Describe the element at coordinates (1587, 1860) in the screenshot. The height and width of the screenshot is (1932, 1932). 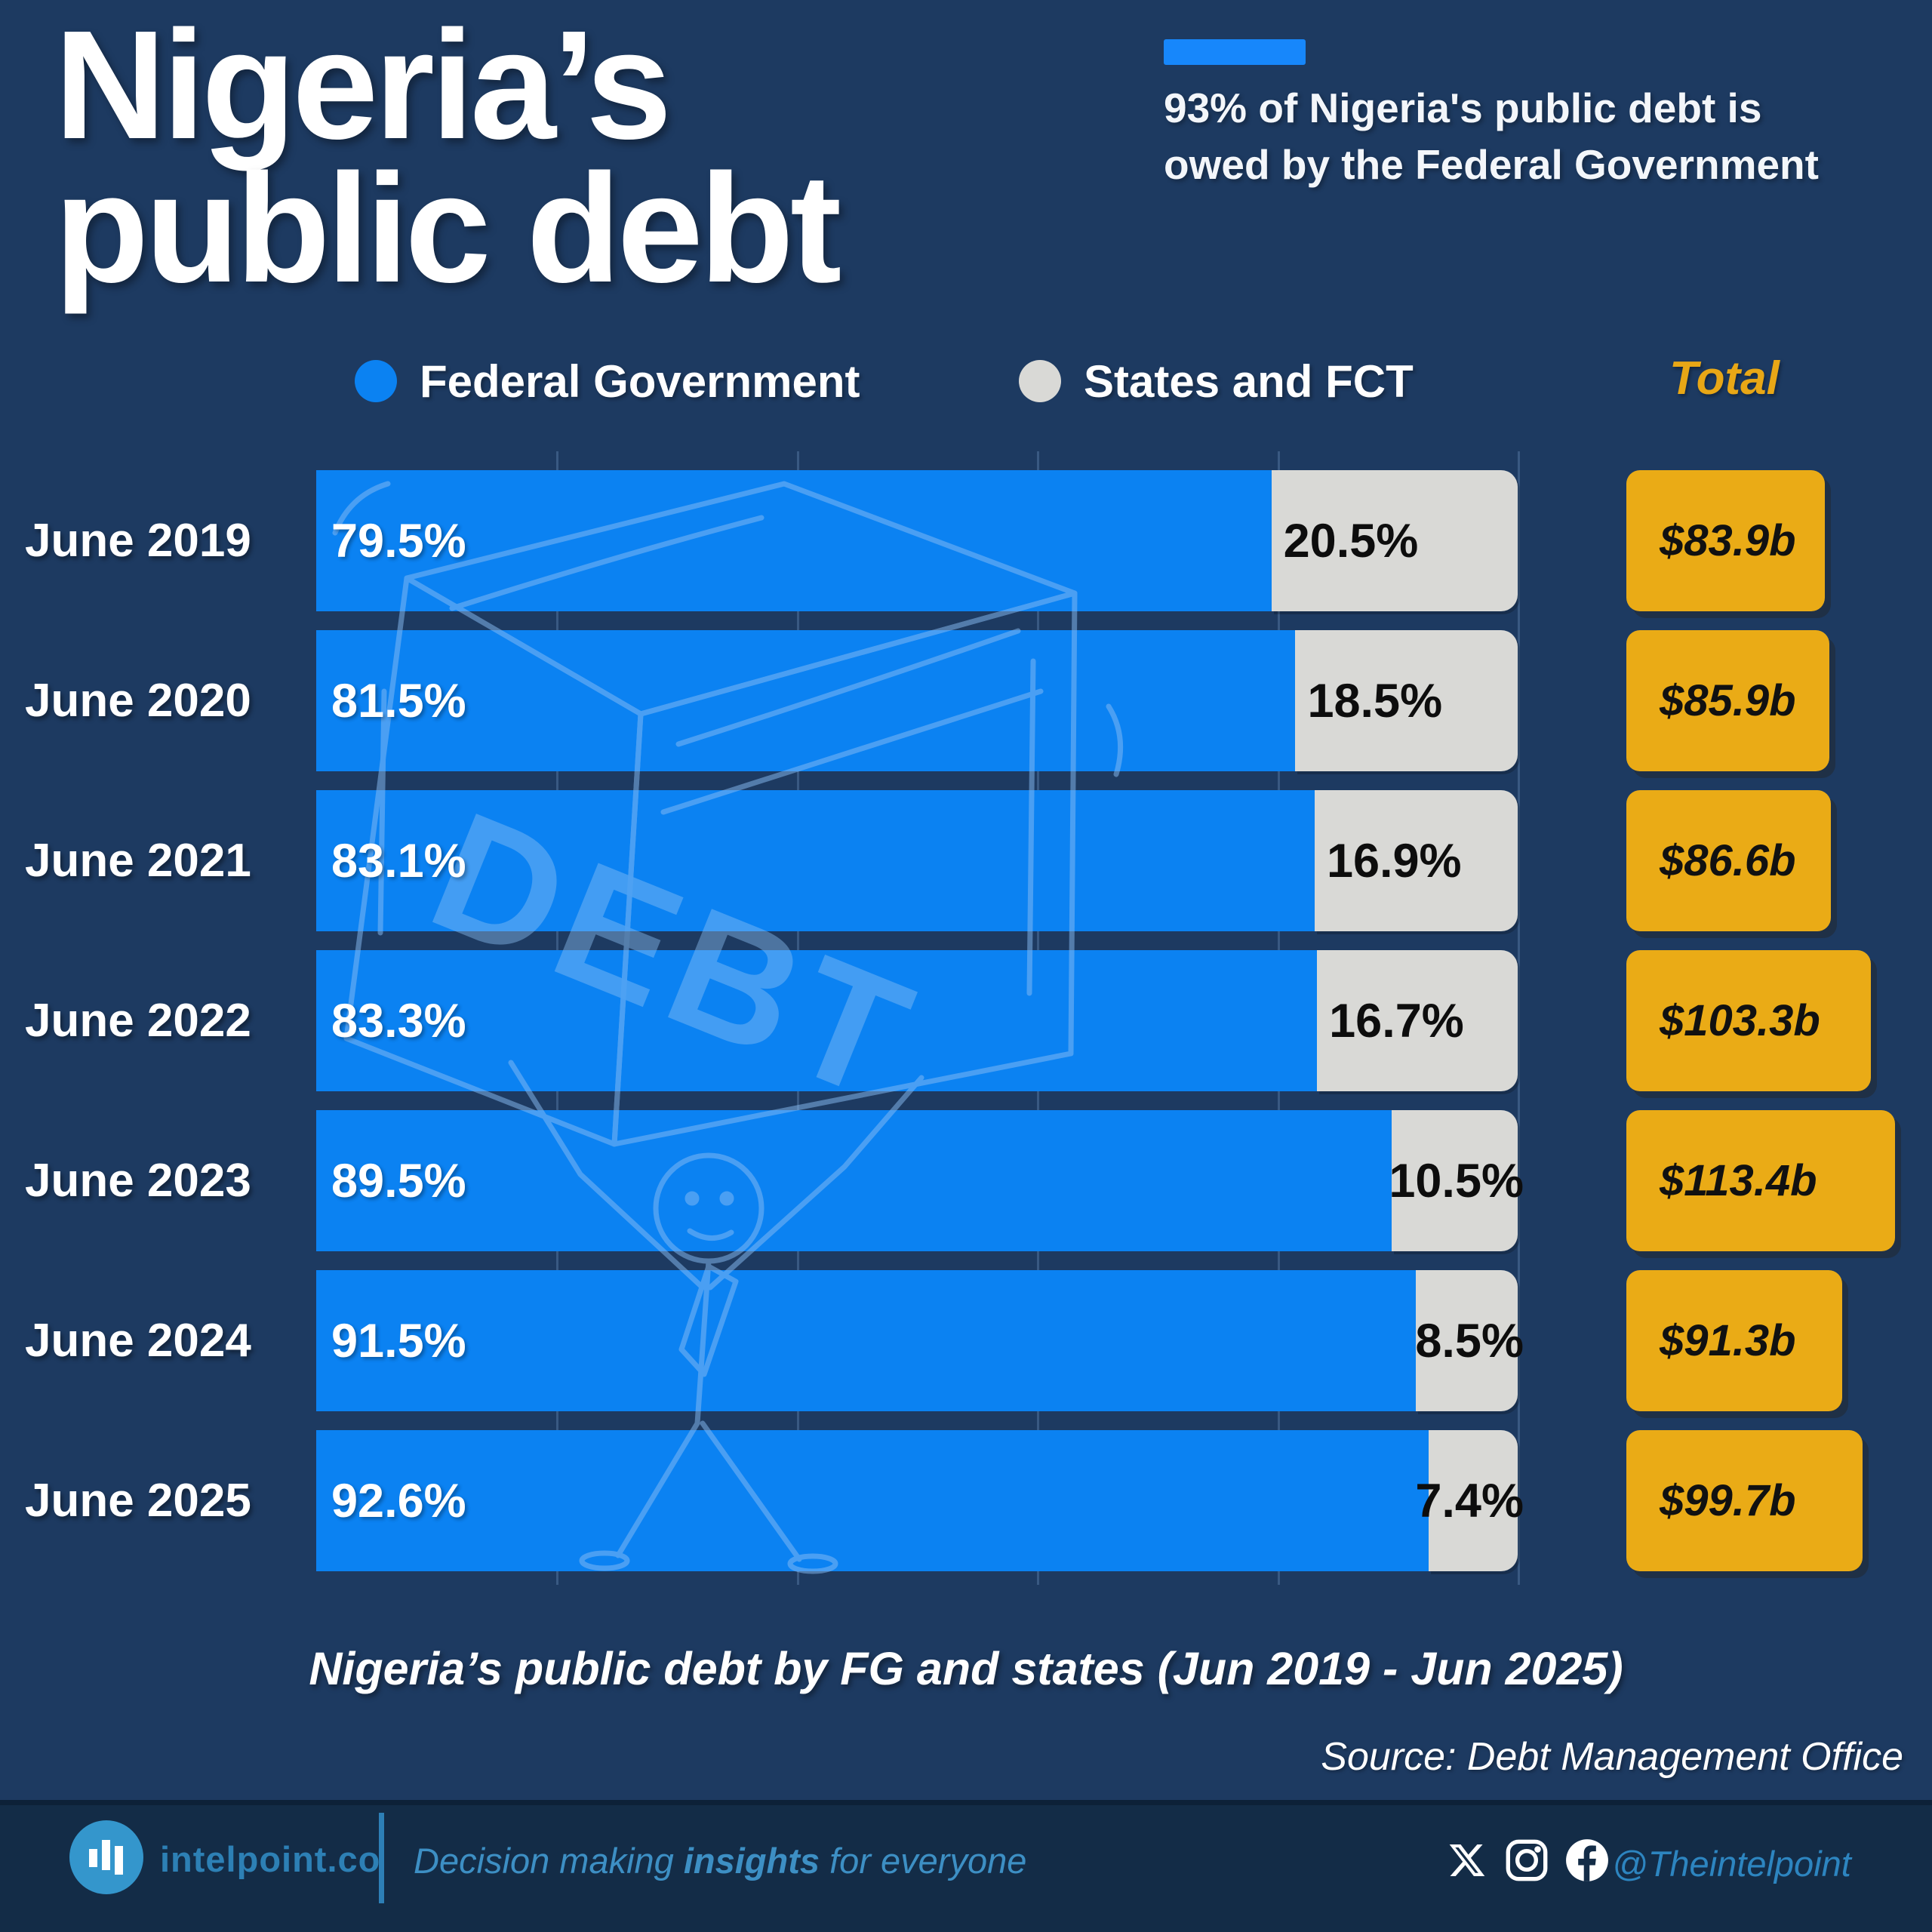
I see `facebook-icon` at that location.